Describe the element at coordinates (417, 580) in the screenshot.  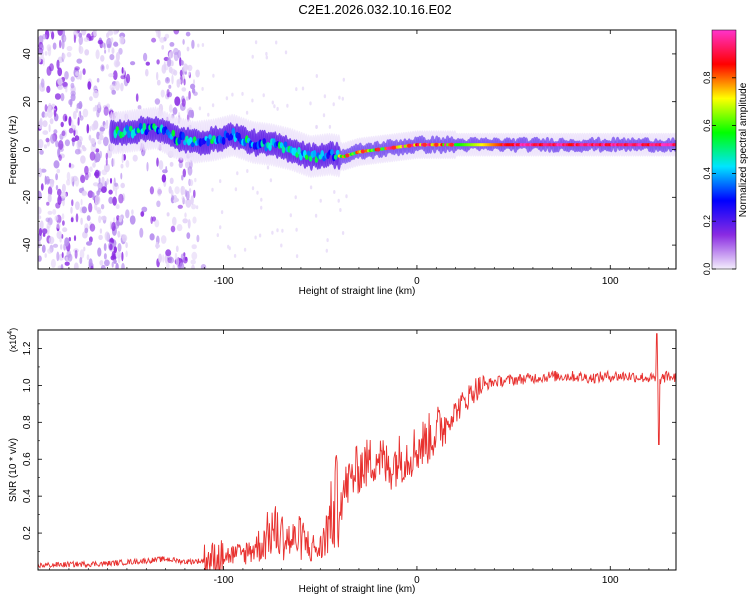
I see `snr-x-tick-label: 0` at that location.